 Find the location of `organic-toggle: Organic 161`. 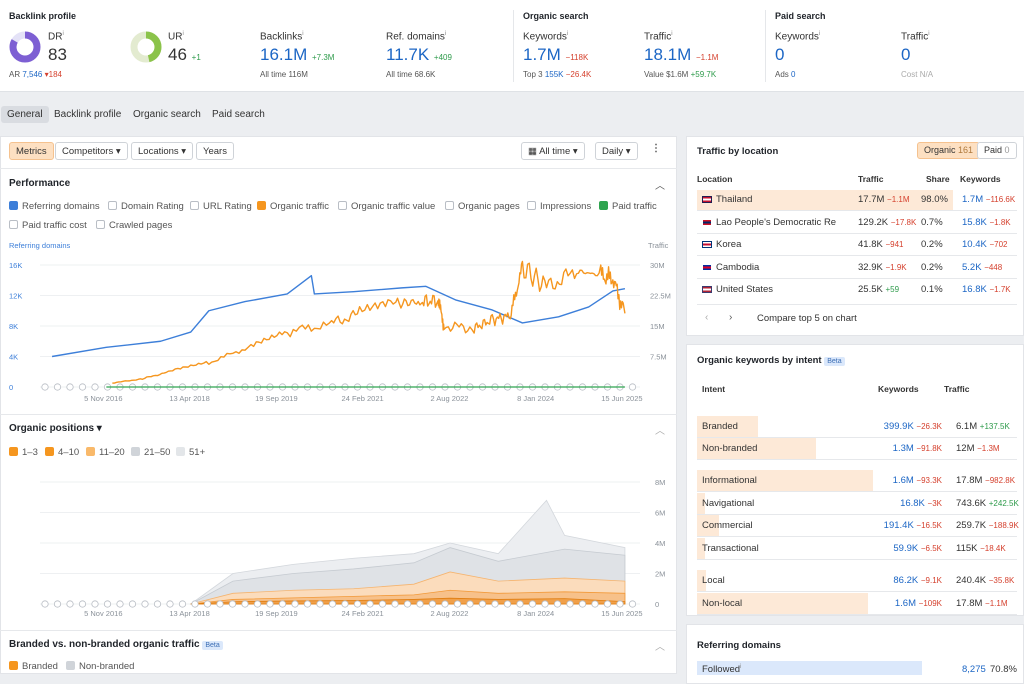

organic-toggle: Organic 161 is located at coordinates (949, 150).